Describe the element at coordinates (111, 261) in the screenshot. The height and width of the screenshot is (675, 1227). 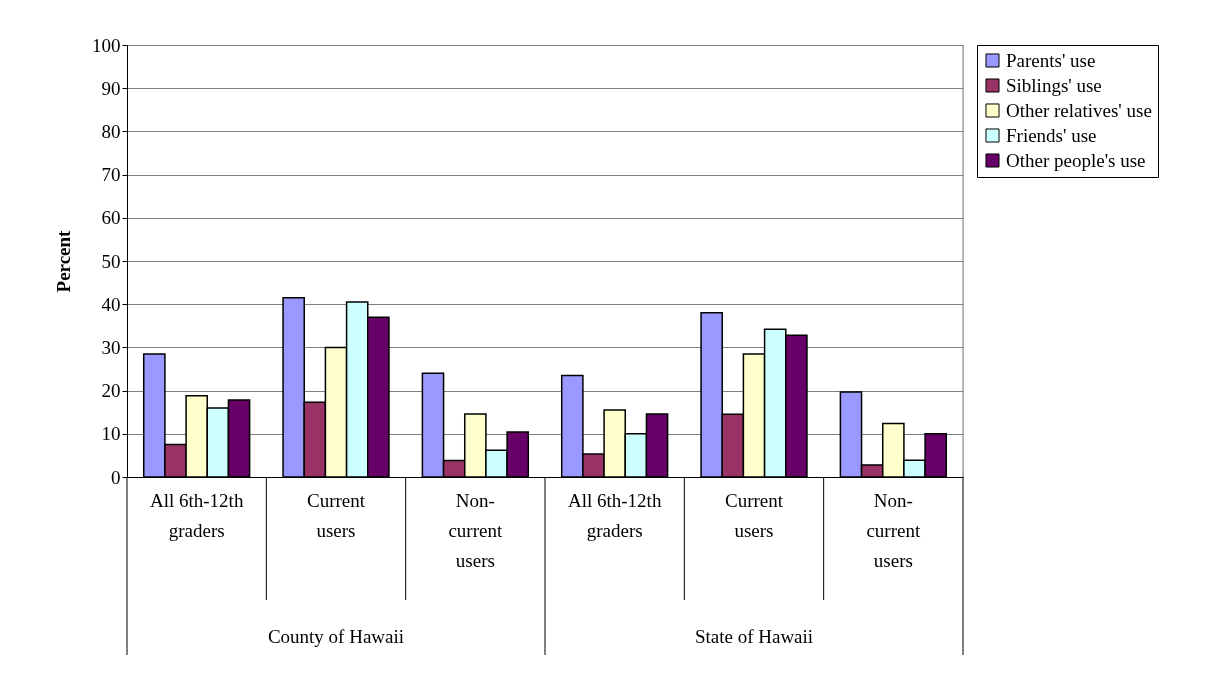
I see `y-tick-label: 50` at that location.